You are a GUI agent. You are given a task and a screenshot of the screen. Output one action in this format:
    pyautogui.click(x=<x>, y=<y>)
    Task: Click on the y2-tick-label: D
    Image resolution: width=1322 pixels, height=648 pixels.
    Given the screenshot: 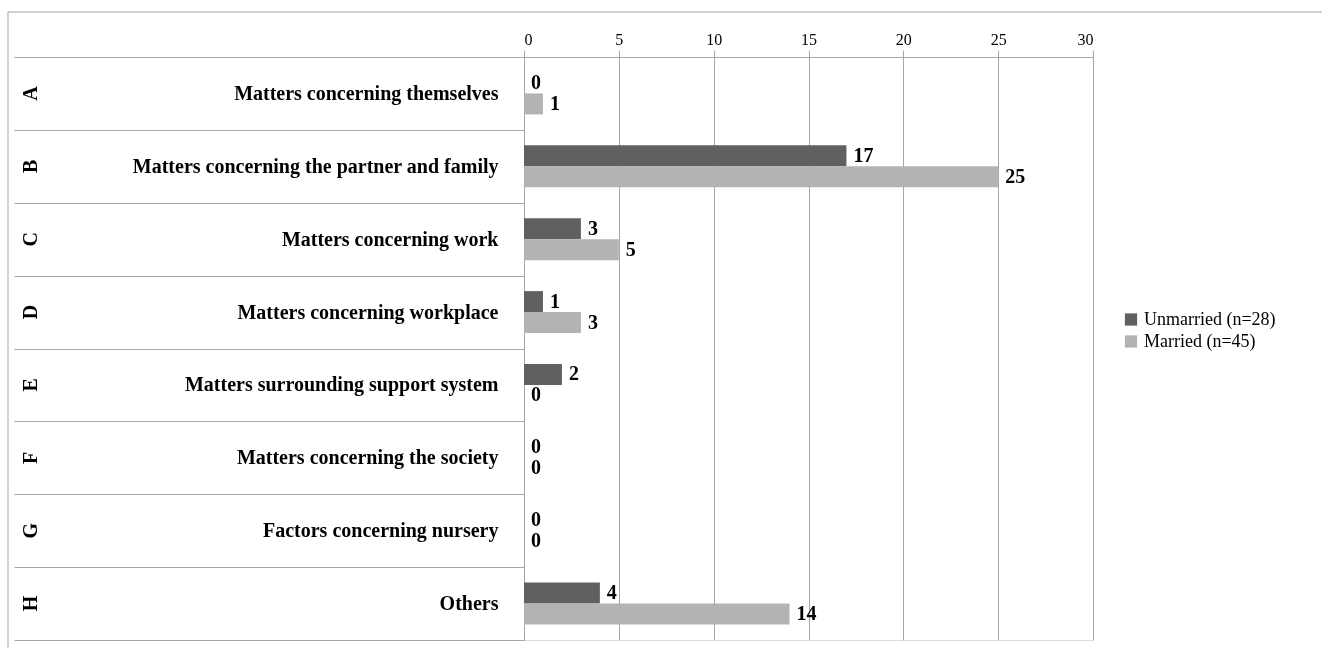 What is the action you would take?
    pyautogui.click(x=30, y=312)
    